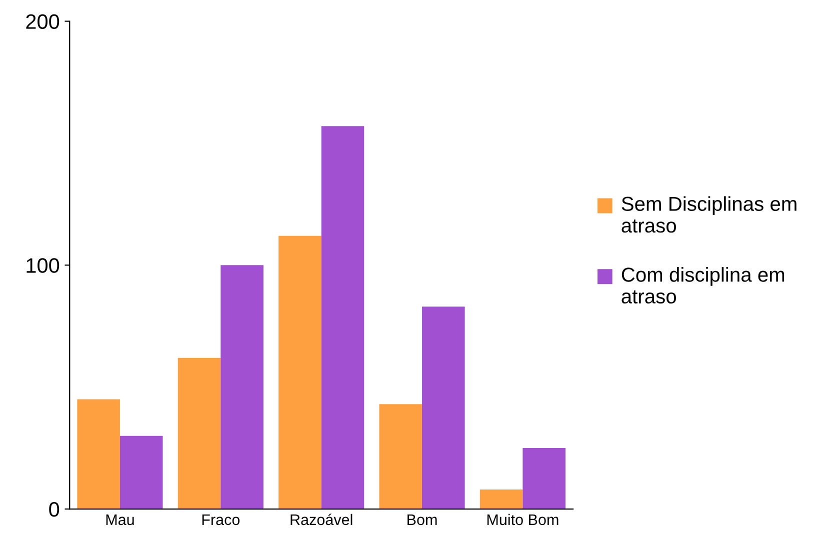  What do you see at coordinates (54, 509) in the screenshot?
I see `y-tick-label: 0` at bounding box center [54, 509].